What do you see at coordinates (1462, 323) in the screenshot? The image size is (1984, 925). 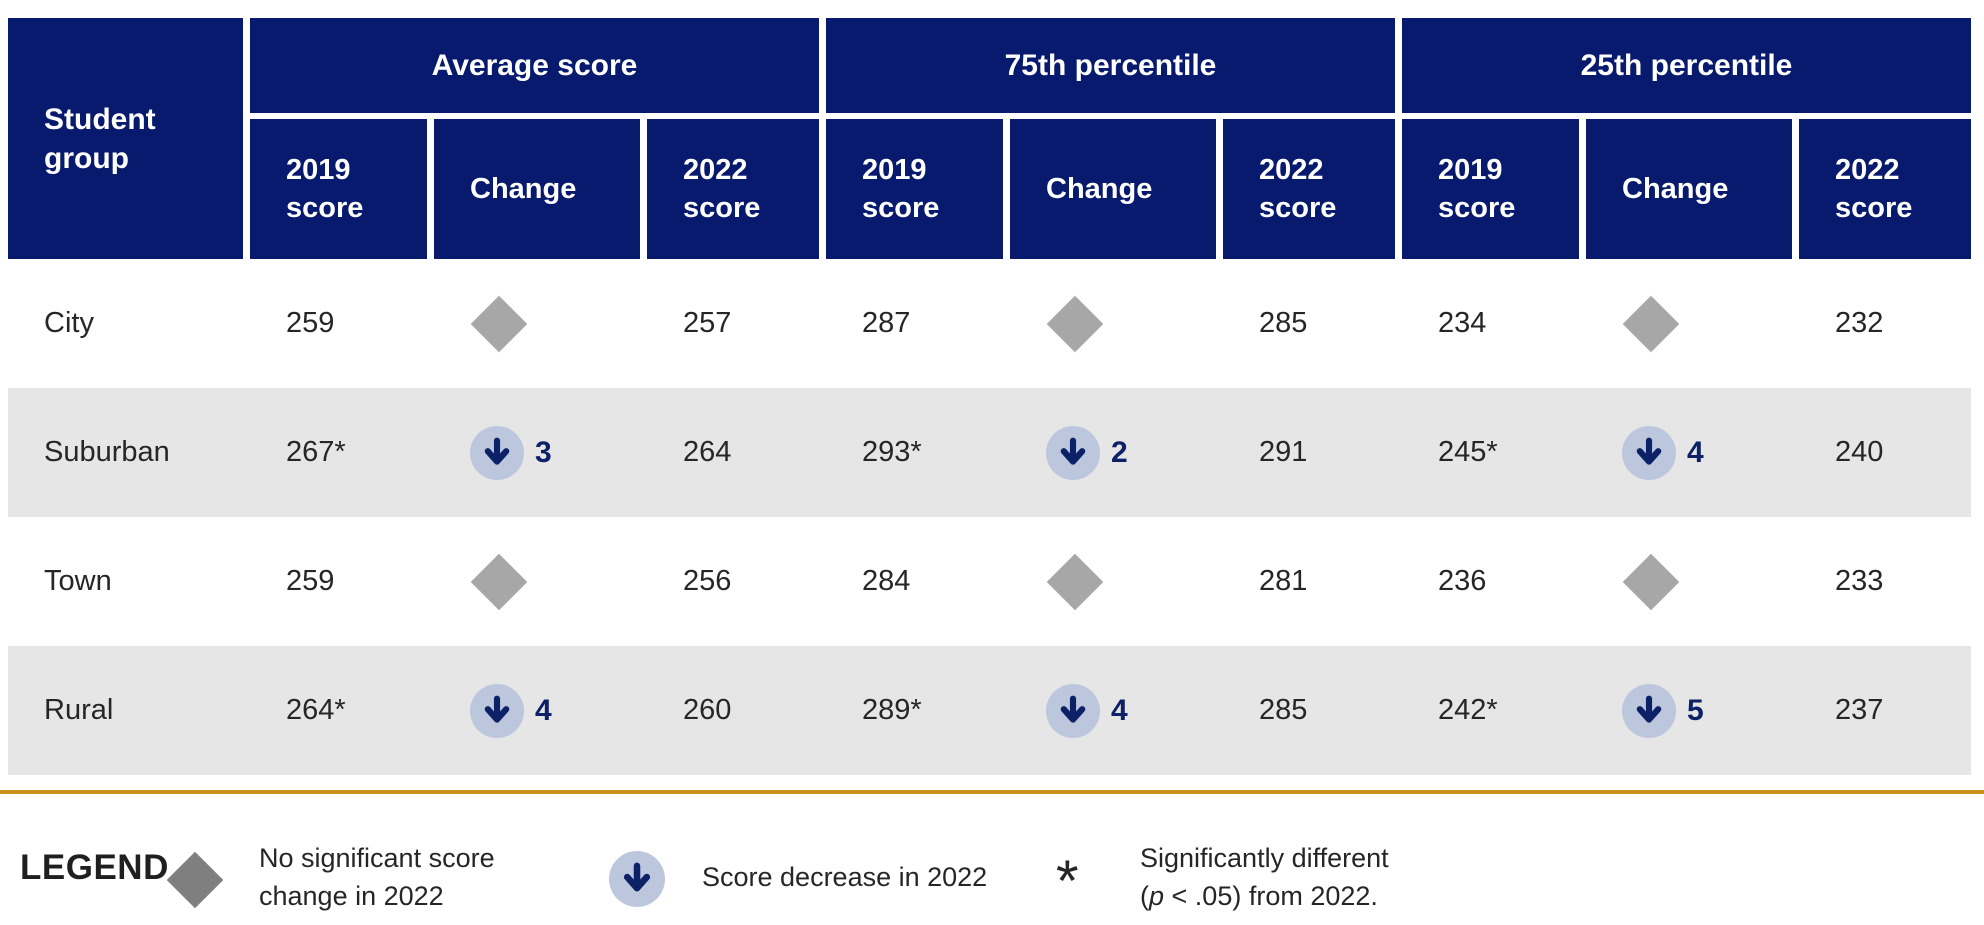 I see `score-cell: 234` at bounding box center [1462, 323].